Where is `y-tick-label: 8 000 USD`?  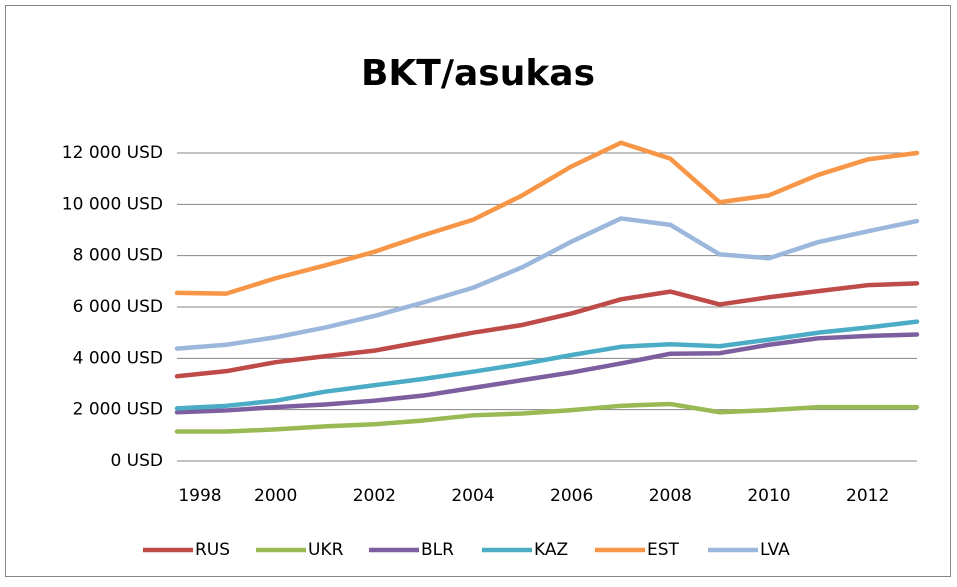 y-tick-label: 8 000 USD is located at coordinates (118, 256).